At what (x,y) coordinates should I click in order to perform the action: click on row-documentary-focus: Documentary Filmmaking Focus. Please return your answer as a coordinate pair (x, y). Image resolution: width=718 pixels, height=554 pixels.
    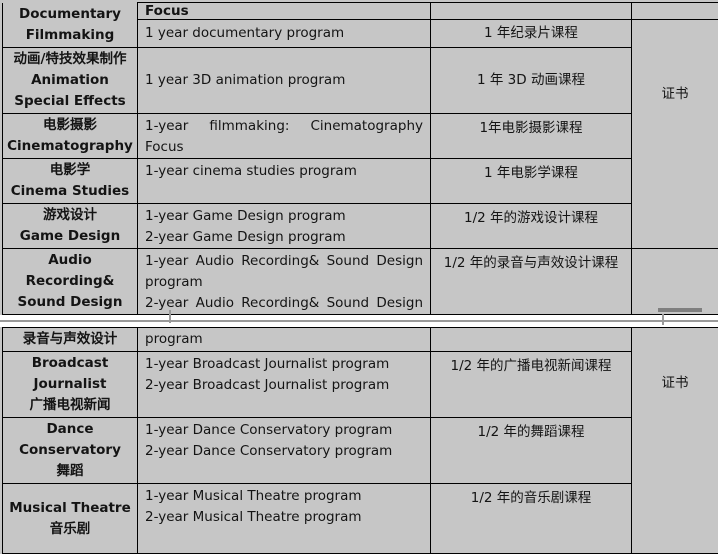
    Looking at the image, I should click on (360, 11).